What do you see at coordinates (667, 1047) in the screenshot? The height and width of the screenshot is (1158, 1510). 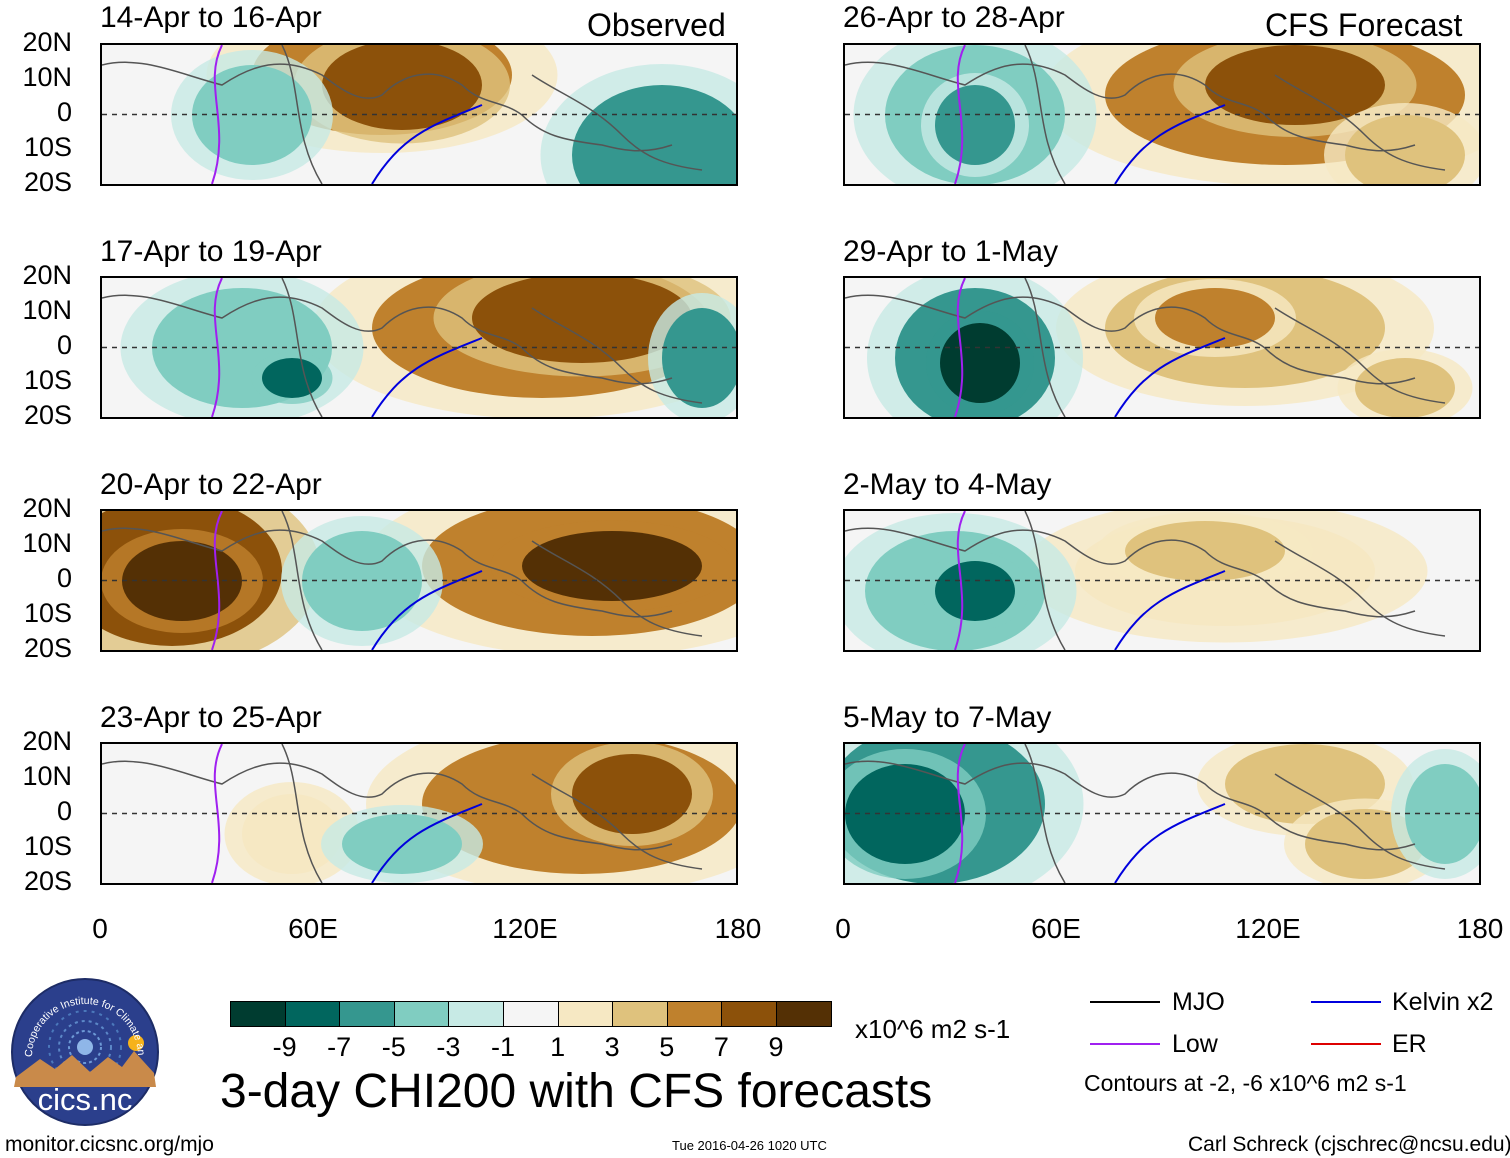 I see `colorbar-label: 5` at bounding box center [667, 1047].